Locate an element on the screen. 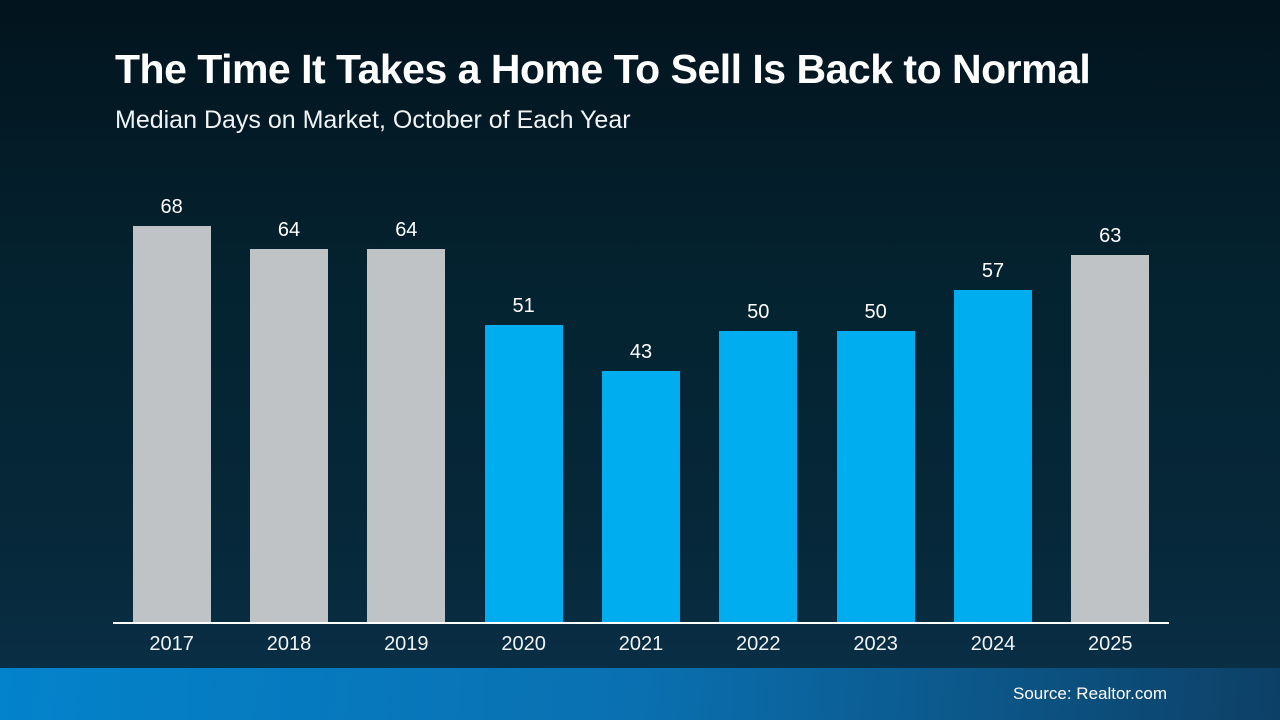 The height and width of the screenshot is (720, 1280). bar-group-2017: 68 is located at coordinates (171, 409).